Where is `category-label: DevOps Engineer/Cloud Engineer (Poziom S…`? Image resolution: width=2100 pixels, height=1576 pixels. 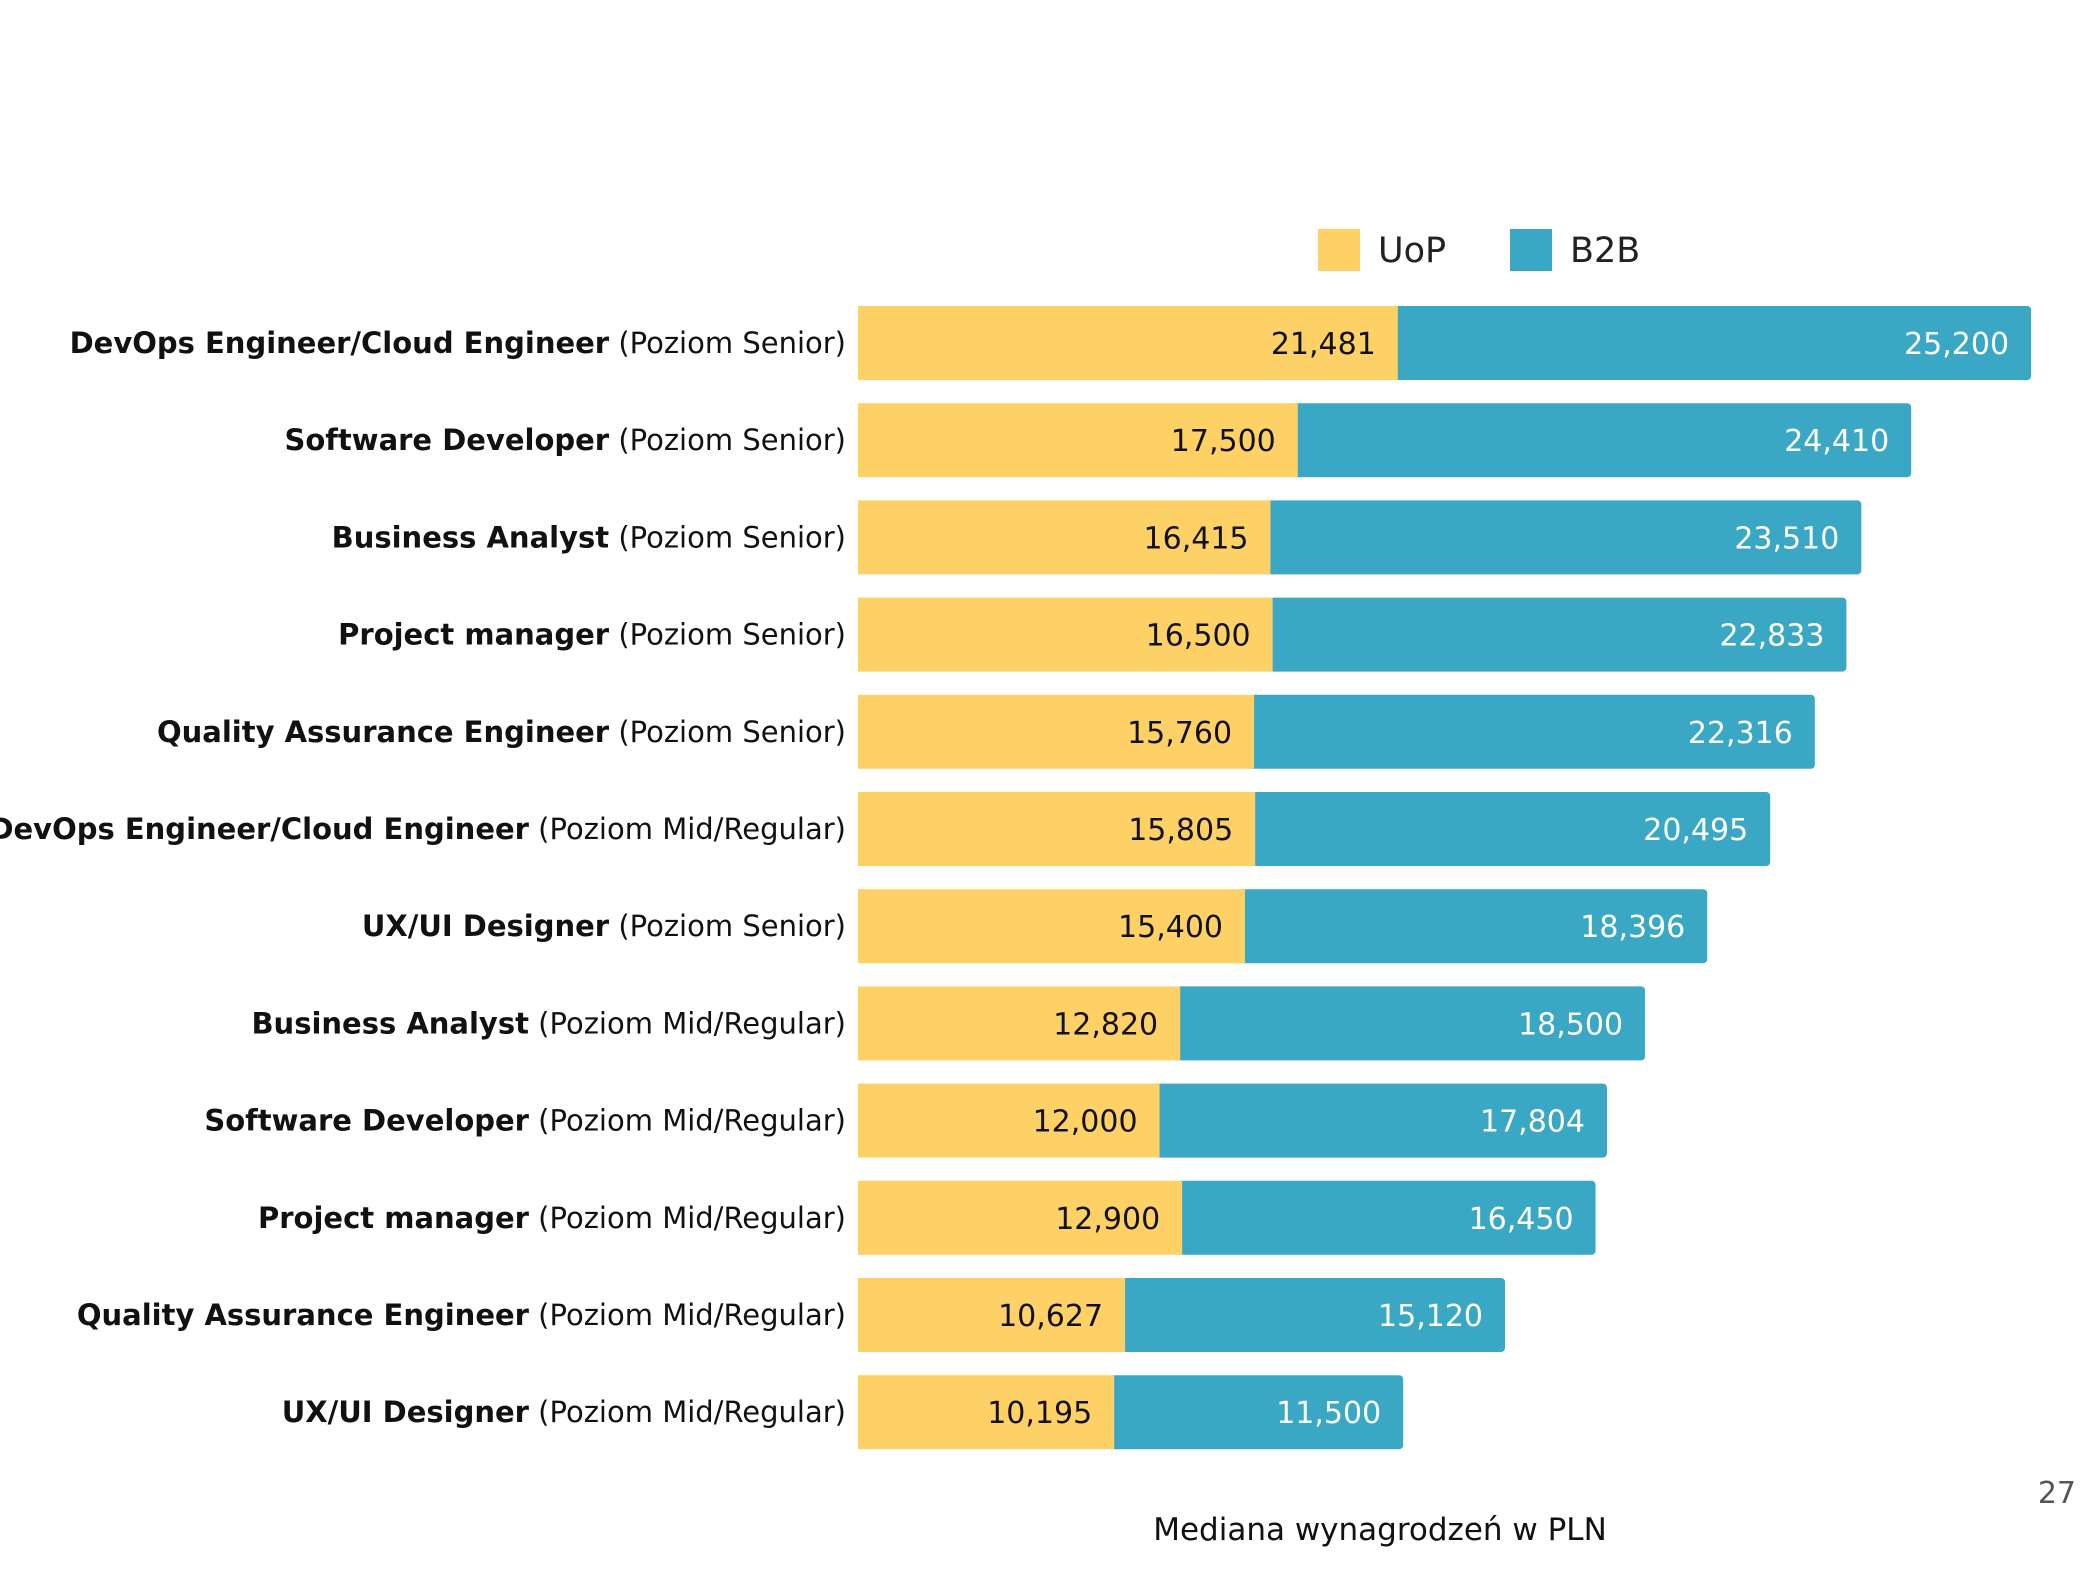
category-label: DevOps Engineer/Cloud Engineer (Poziom S… is located at coordinates (458, 343).